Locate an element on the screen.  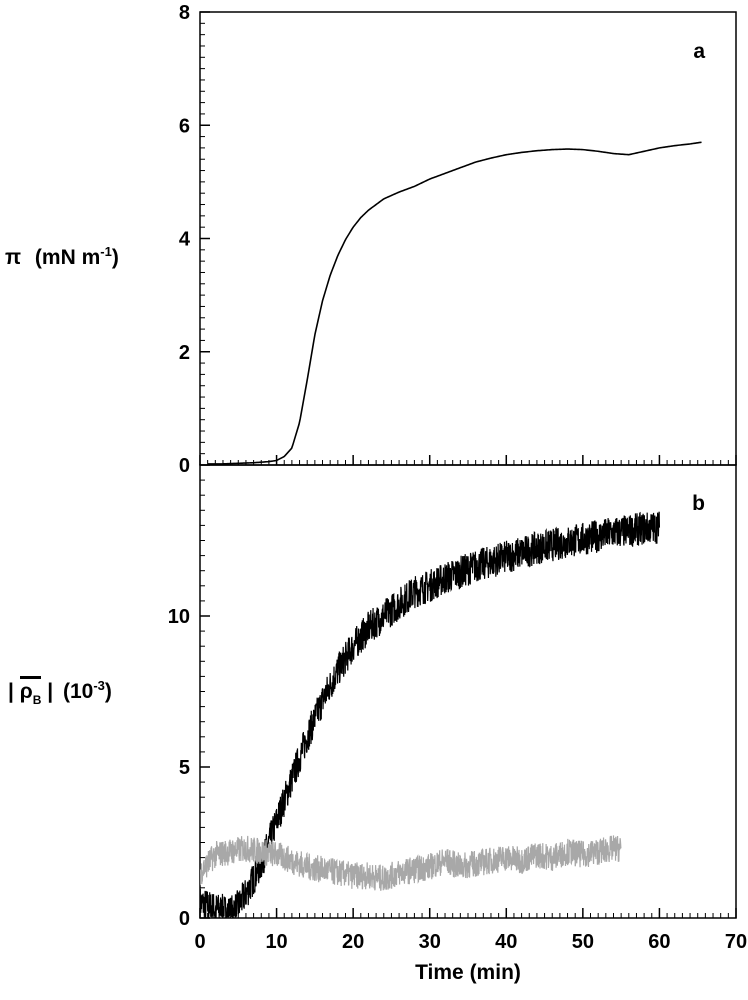
panel-label-a: a is located at coordinates (699, 51).